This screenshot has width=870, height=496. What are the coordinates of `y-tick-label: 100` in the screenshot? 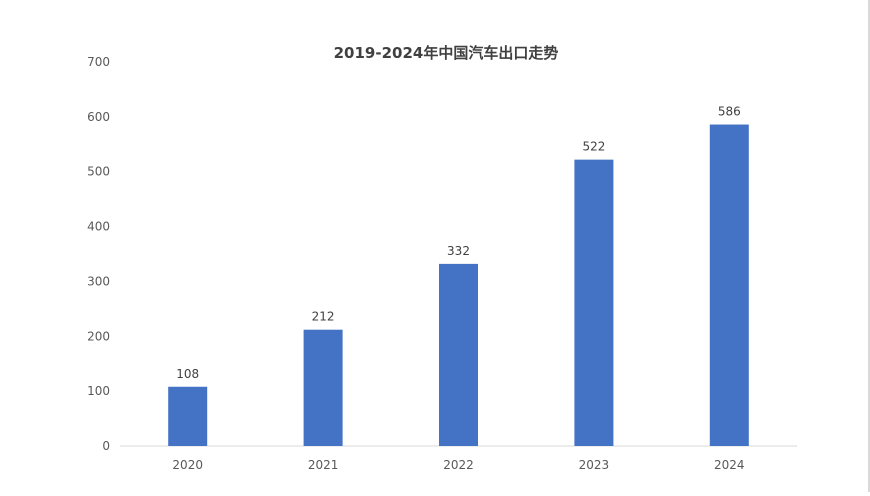 It's located at (98, 391).